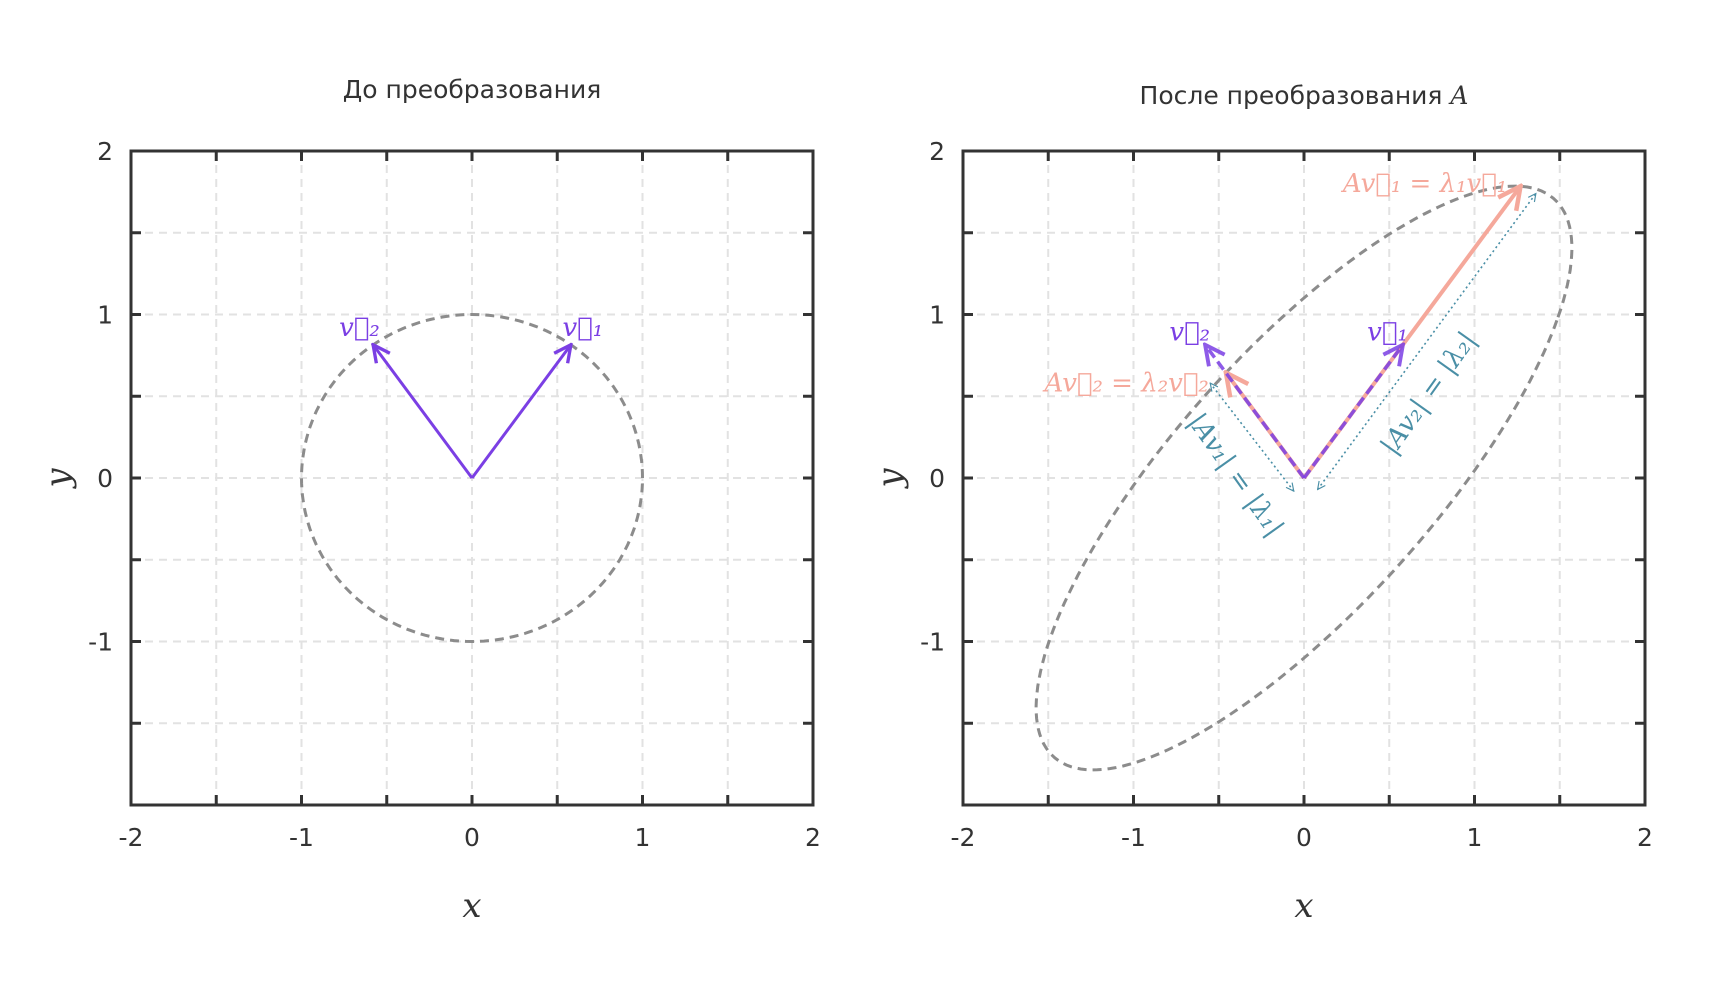 This screenshot has width=1724, height=1001. I want to click on right-title-text: После преобразования, so click(1291, 95).